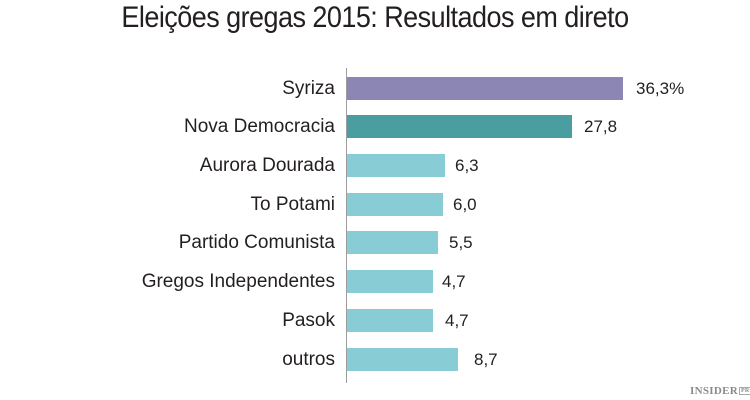  I want to click on watermark-text: INSIDER, so click(714, 391).